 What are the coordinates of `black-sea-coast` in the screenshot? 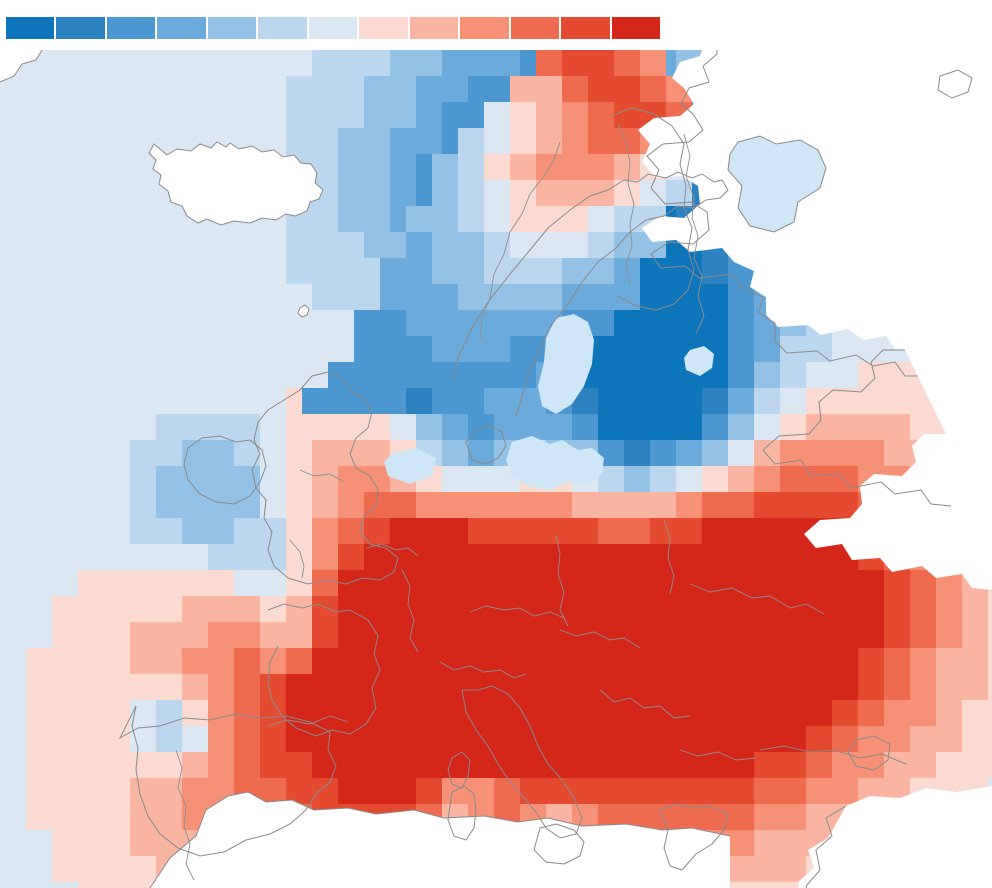 It's located at (833, 755).